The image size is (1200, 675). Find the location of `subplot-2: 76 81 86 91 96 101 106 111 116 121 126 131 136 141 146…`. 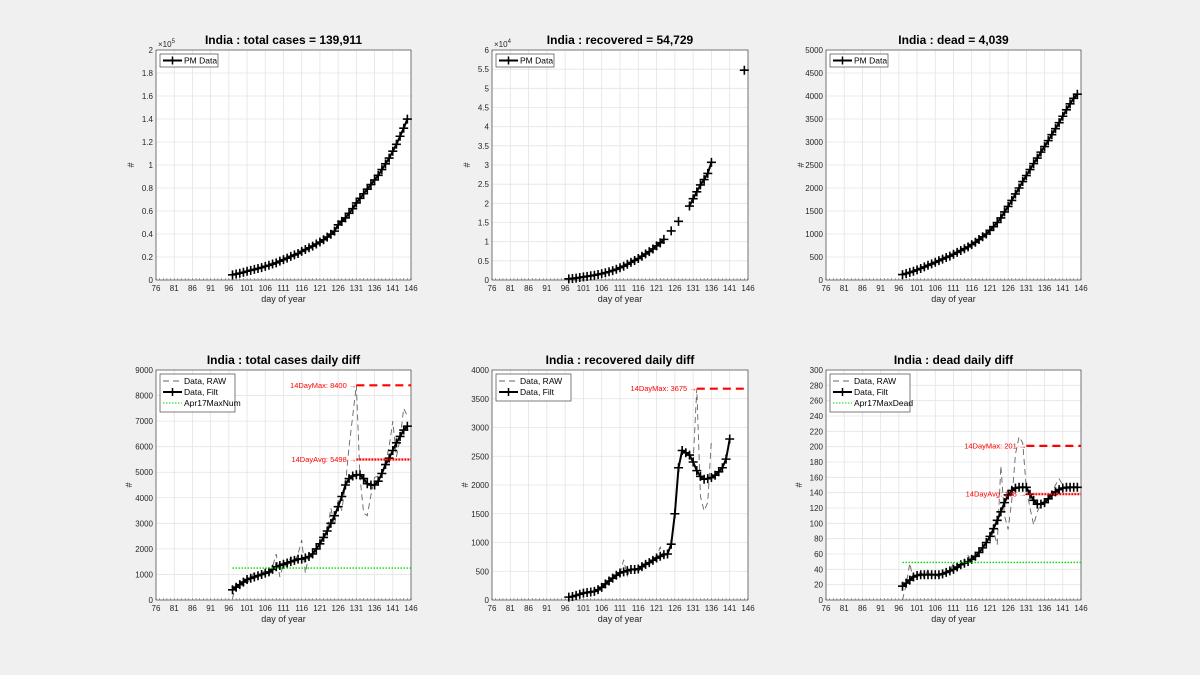

subplot-2: 76 81 86 91 96 101 106 111 116 121 126 131 136 141 146… is located at coordinates (608, 168).